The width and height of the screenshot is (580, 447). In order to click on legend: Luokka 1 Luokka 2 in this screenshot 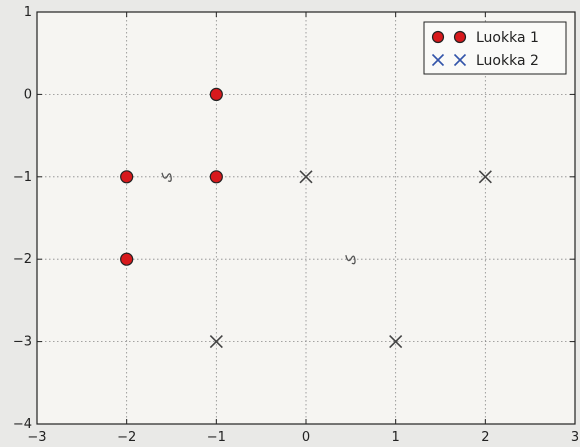, I will do `click(495, 48)`.